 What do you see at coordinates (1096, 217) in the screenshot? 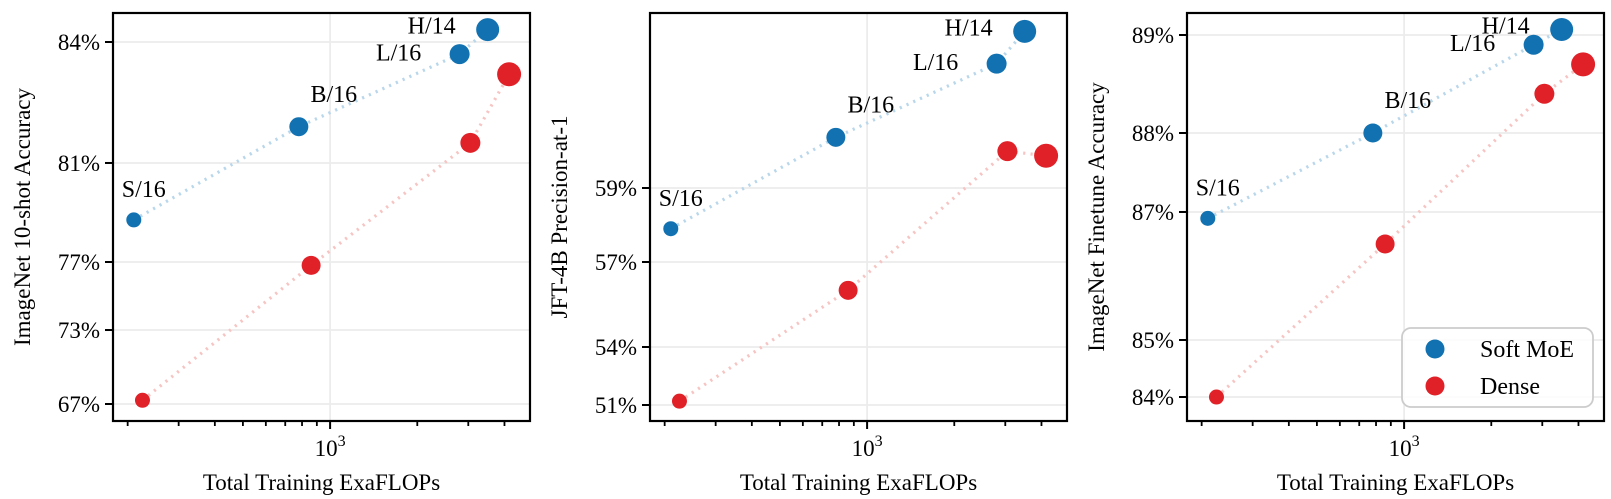
I see `y-axis-label: ImageNet Finetune Accuracy` at bounding box center [1096, 217].